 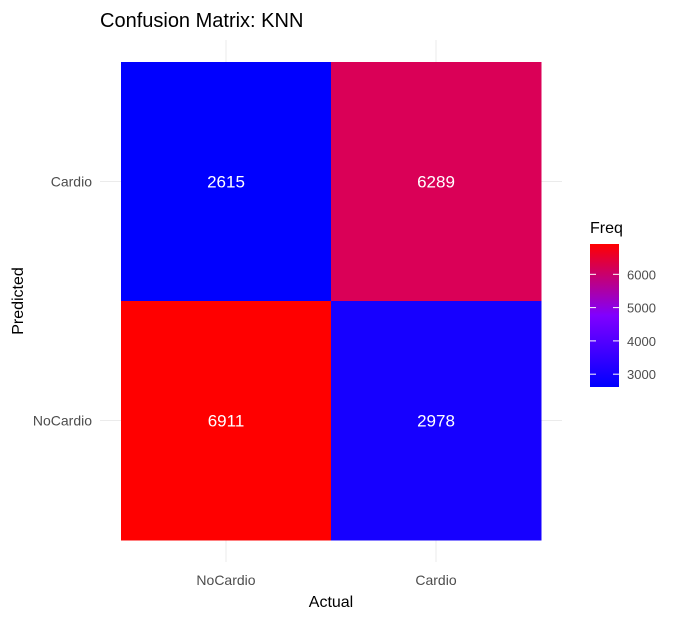 What do you see at coordinates (641, 374) in the screenshot?
I see `legend-tick-label: 3000` at bounding box center [641, 374].